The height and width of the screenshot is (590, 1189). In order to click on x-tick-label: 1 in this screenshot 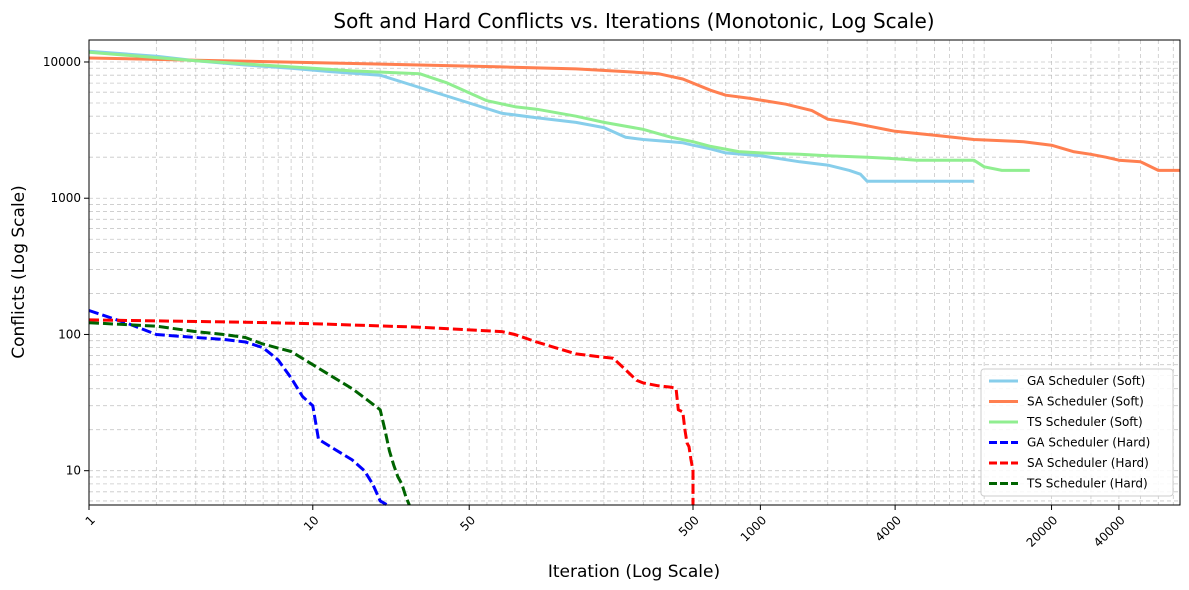, I will do `click(90, 520)`.